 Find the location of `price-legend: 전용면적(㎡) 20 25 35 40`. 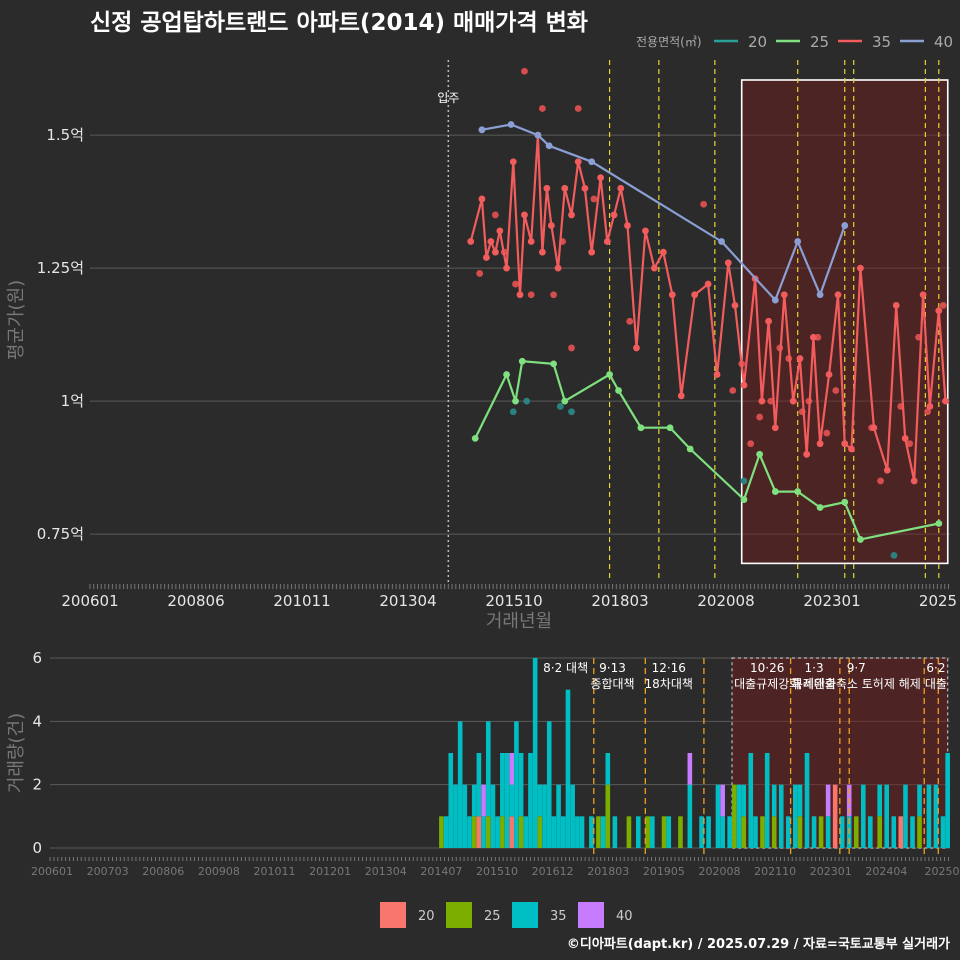

price-legend: 전용면적(㎡) 20 25 35 40 is located at coordinates (794, 42).